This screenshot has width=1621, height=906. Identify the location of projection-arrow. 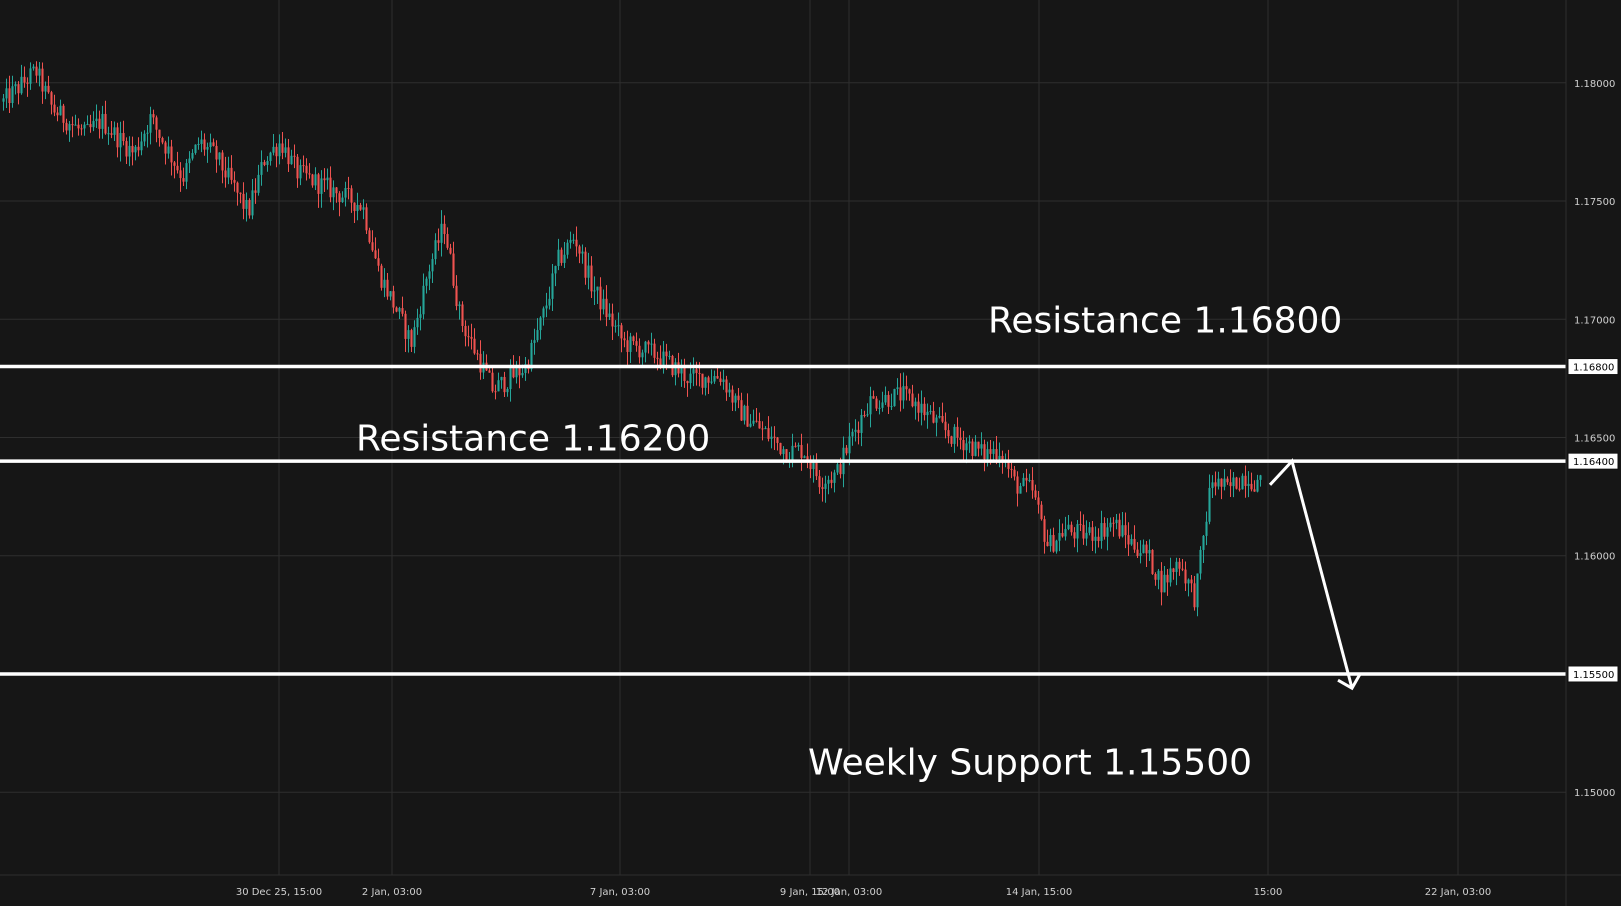
(1311, 573).